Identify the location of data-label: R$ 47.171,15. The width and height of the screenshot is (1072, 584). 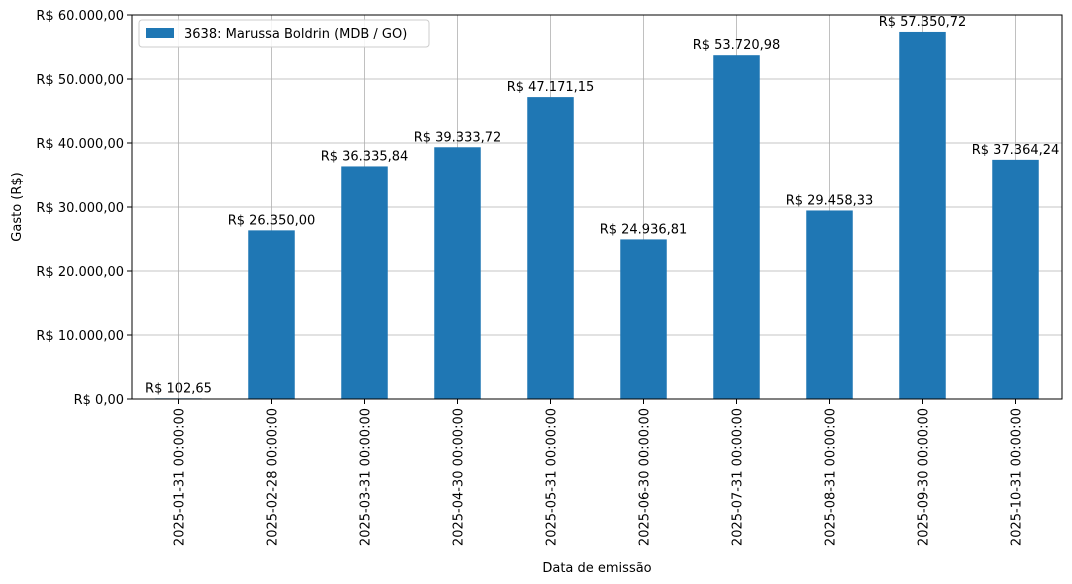
(551, 87).